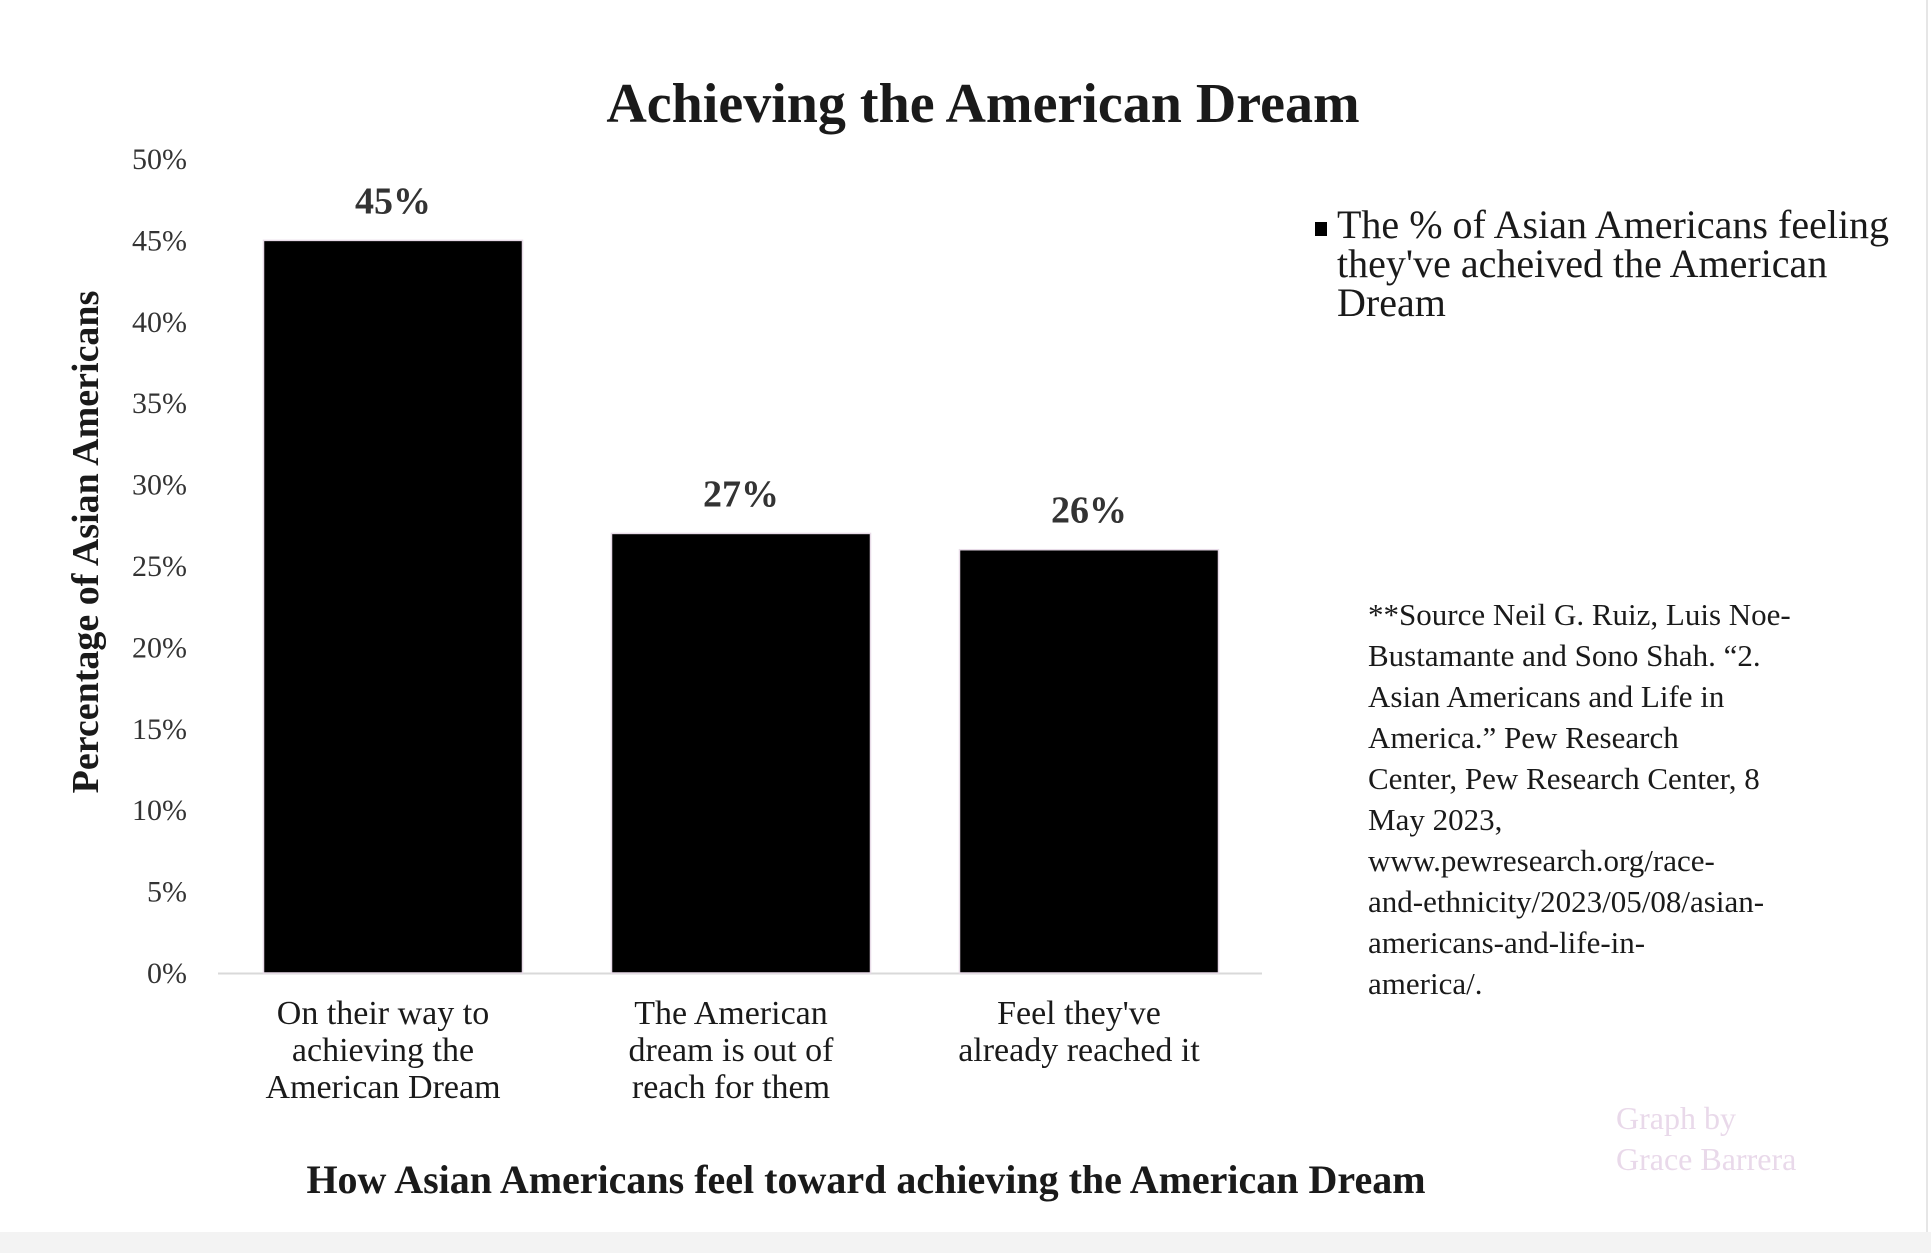 The height and width of the screenshot is (1253, 1931). What do you see at coordinates (1546, 696) in the screenshot?
I see `source-line: Asian Americans and Life in` at bounding box center [1546, 696].